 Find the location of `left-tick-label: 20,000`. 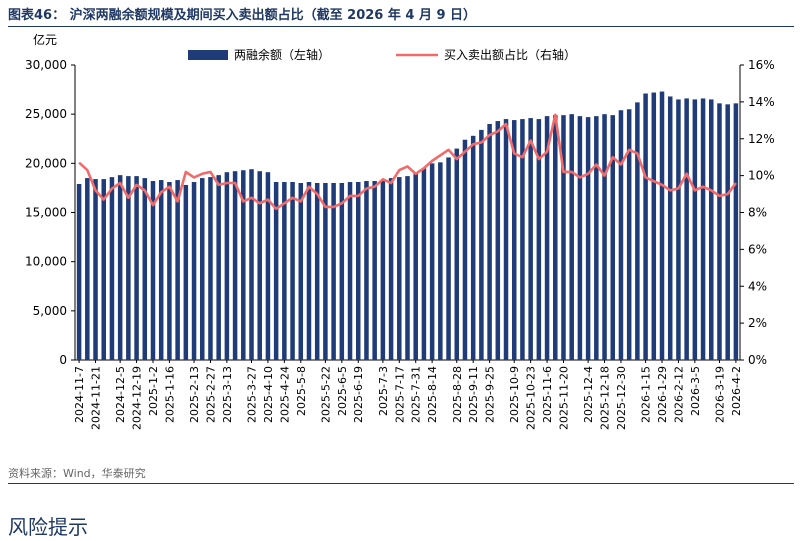

left-tick-label: 20,000 is located at coordinates (46, 163).